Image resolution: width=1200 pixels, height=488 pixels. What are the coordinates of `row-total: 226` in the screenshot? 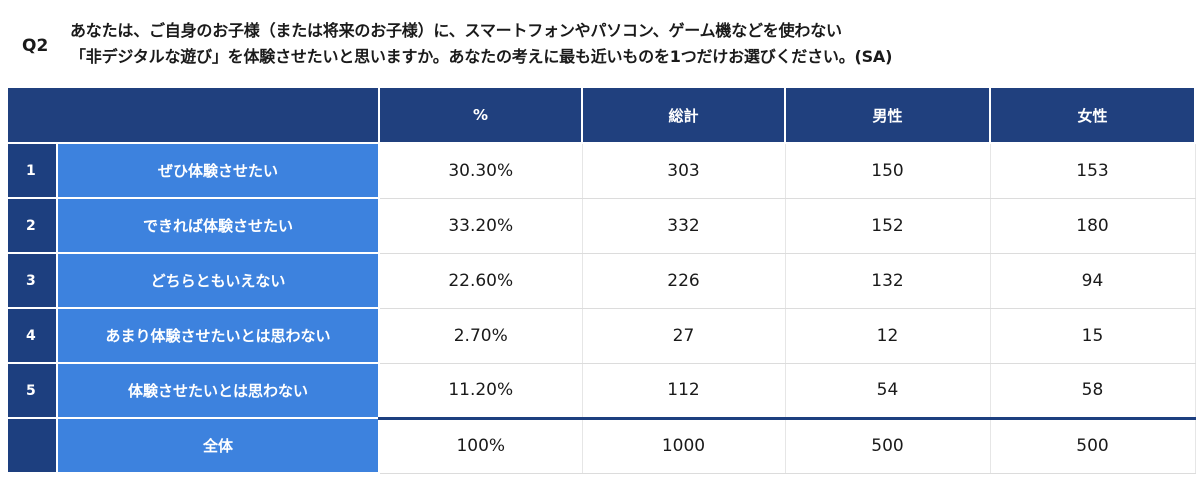 It's located at (683, 280).